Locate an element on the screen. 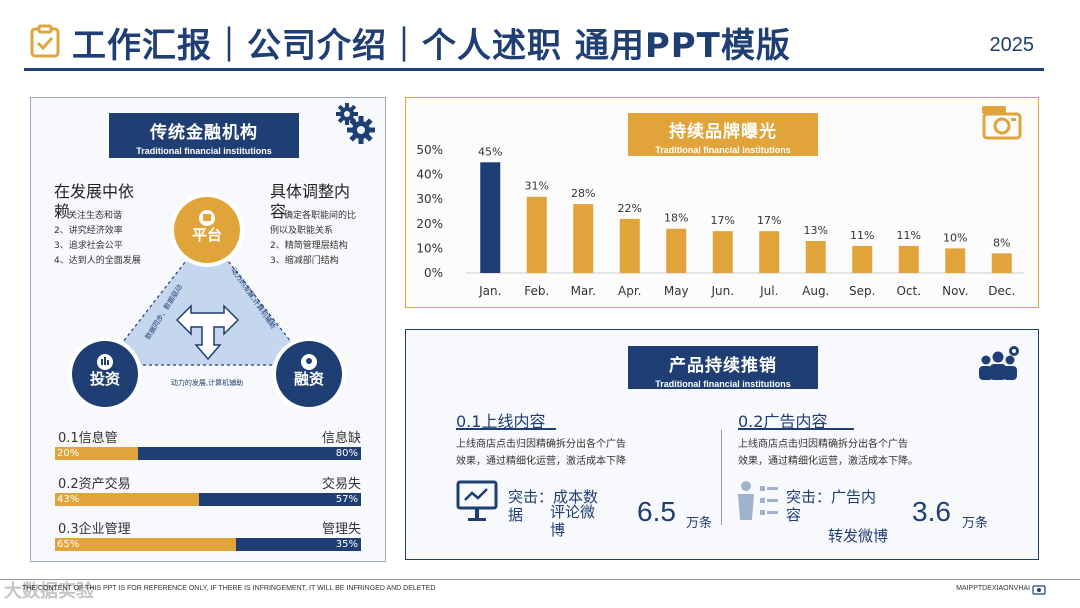 This screenshot has height=608, width=1080. page-title: 工作汇报｜公司介绍｜个人述职 通用PPT模版 is located at coordinates (431, 46).